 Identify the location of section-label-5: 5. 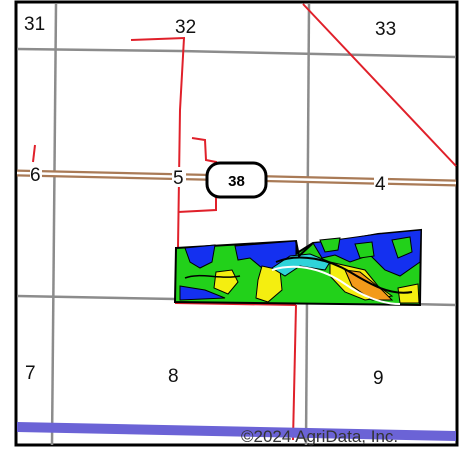
(178, 178).